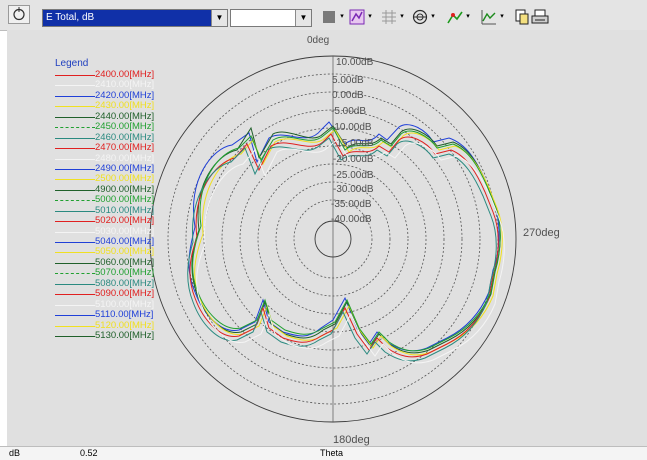  Describe the element at coordinates (125, 95) in the screenshot. I see `legend-item-label: 2420.00[MHz]` at that location.